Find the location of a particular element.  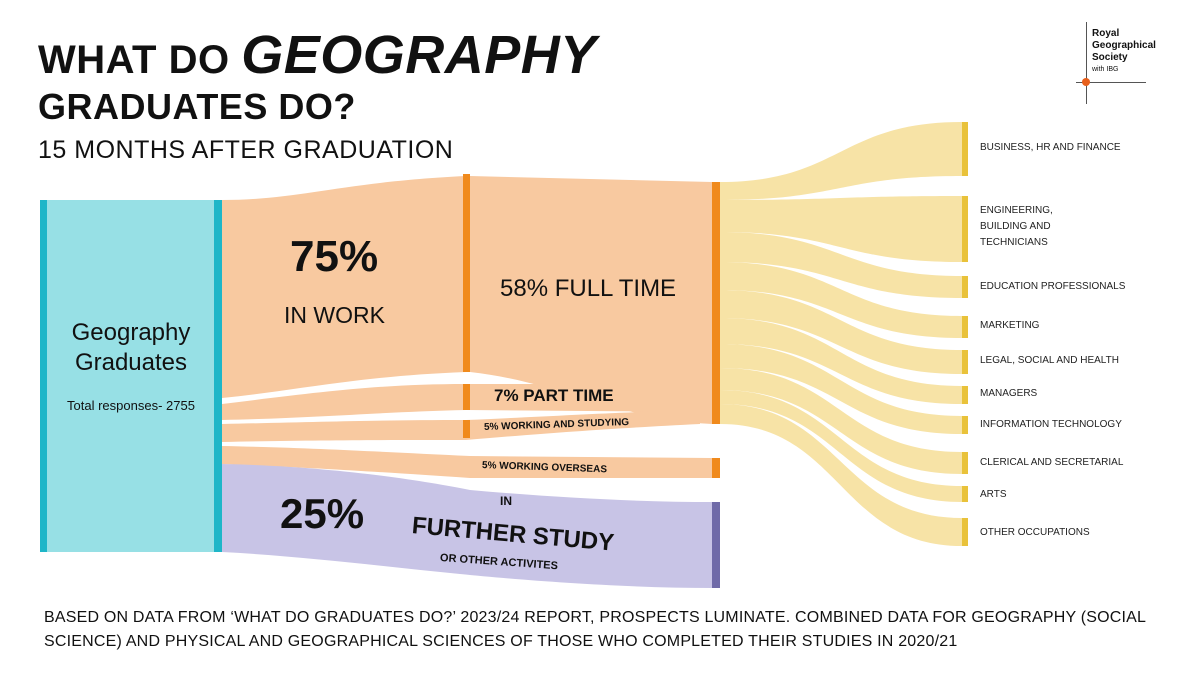

graduates-node is located at coordinates (131, 376).